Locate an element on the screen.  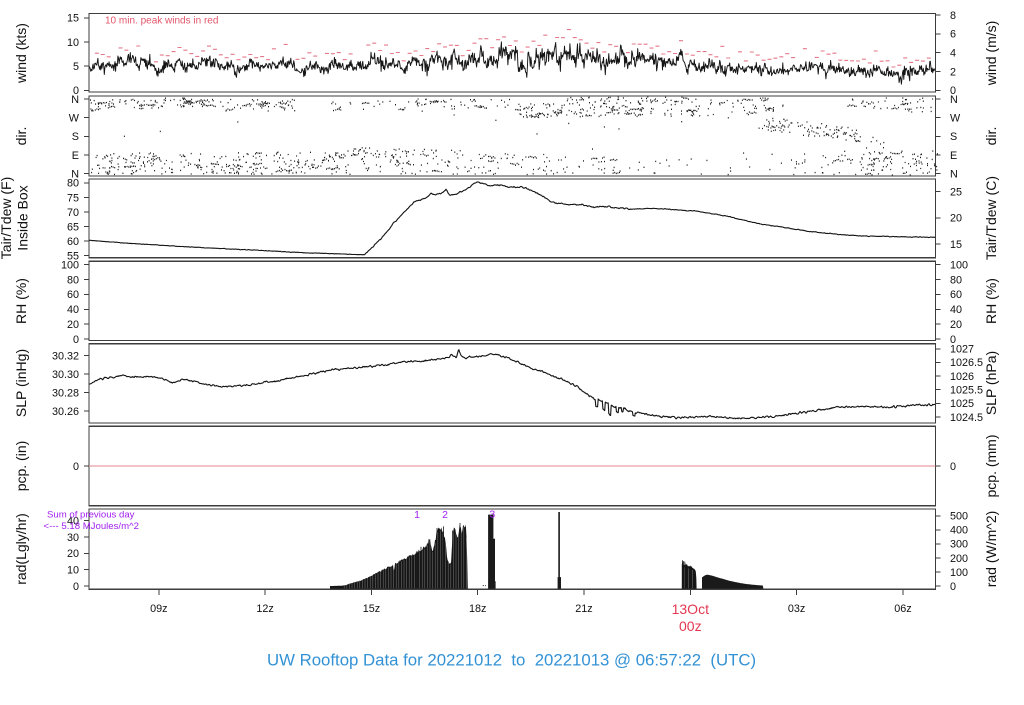
svg-text: 30.26 is located at coordinates (65, 412).